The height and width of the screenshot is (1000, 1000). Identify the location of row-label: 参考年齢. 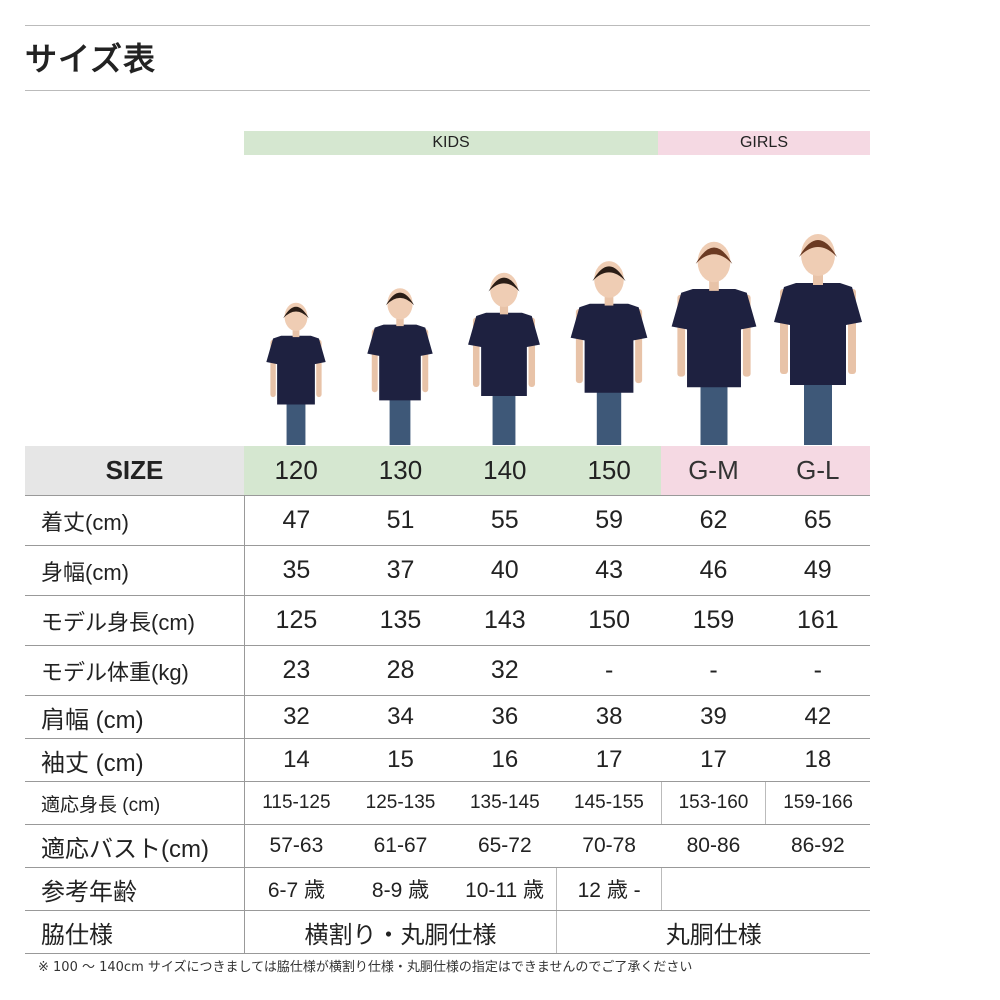
(135, 889).